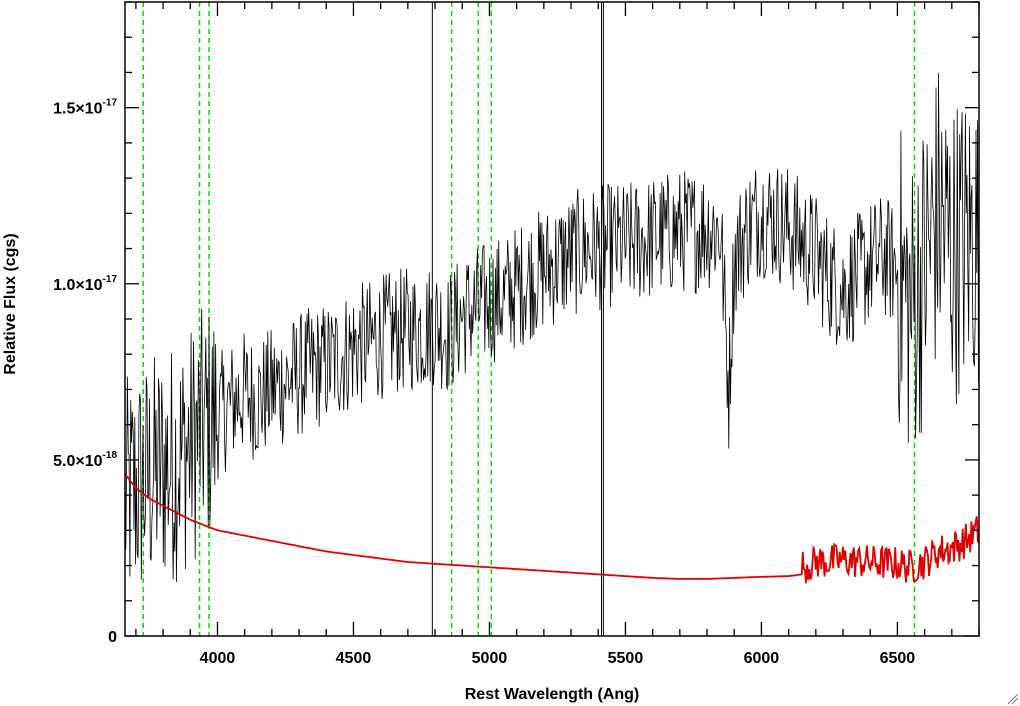 The image size is (1020, 706). What do you see at coordinates (762, 658) in the screenshot?
I see `x-tick-label: 6000` at bounding box center [762, 658].